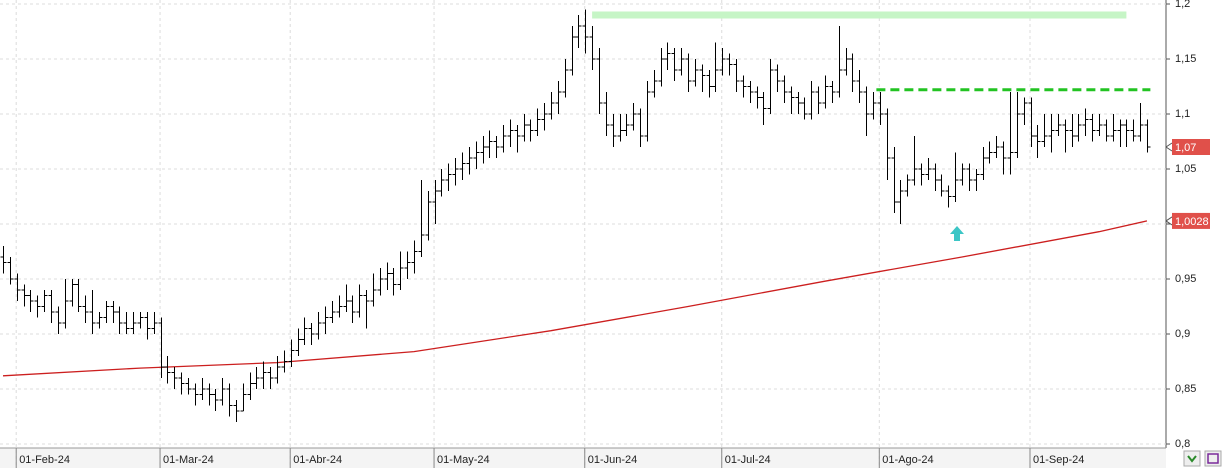 This screenshot has height=468, width=1226. I want to click on y-tick-label: 0,8, so click(1182, 444).